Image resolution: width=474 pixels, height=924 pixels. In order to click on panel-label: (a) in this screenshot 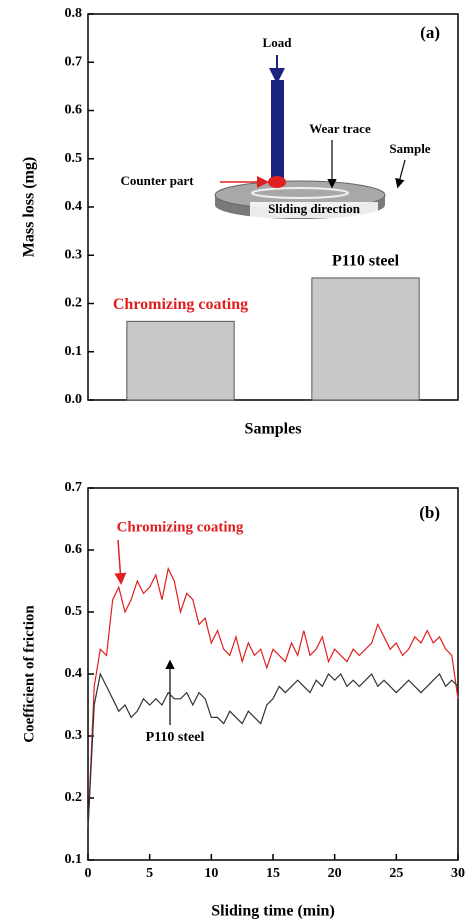, I will do `click(430, 32)`.